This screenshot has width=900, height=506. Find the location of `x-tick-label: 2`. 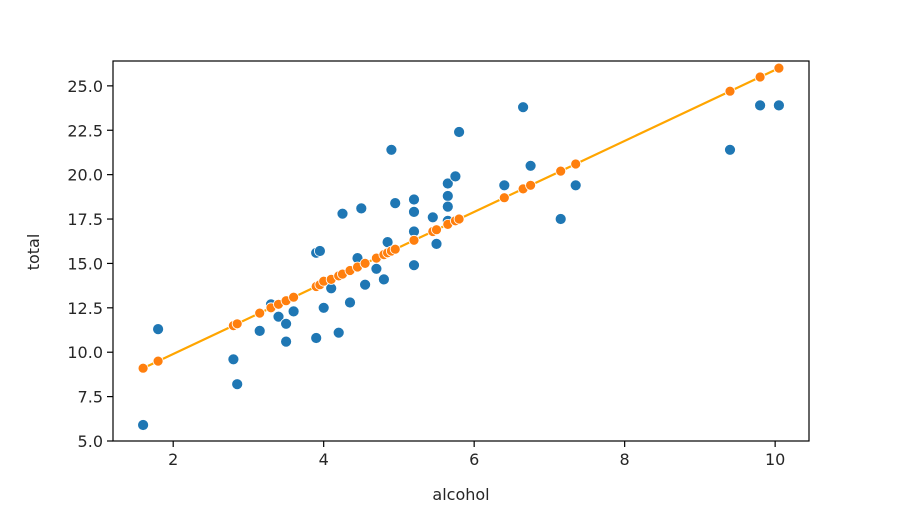

x-tick-label: 2 is located at coordinates (173, 459).